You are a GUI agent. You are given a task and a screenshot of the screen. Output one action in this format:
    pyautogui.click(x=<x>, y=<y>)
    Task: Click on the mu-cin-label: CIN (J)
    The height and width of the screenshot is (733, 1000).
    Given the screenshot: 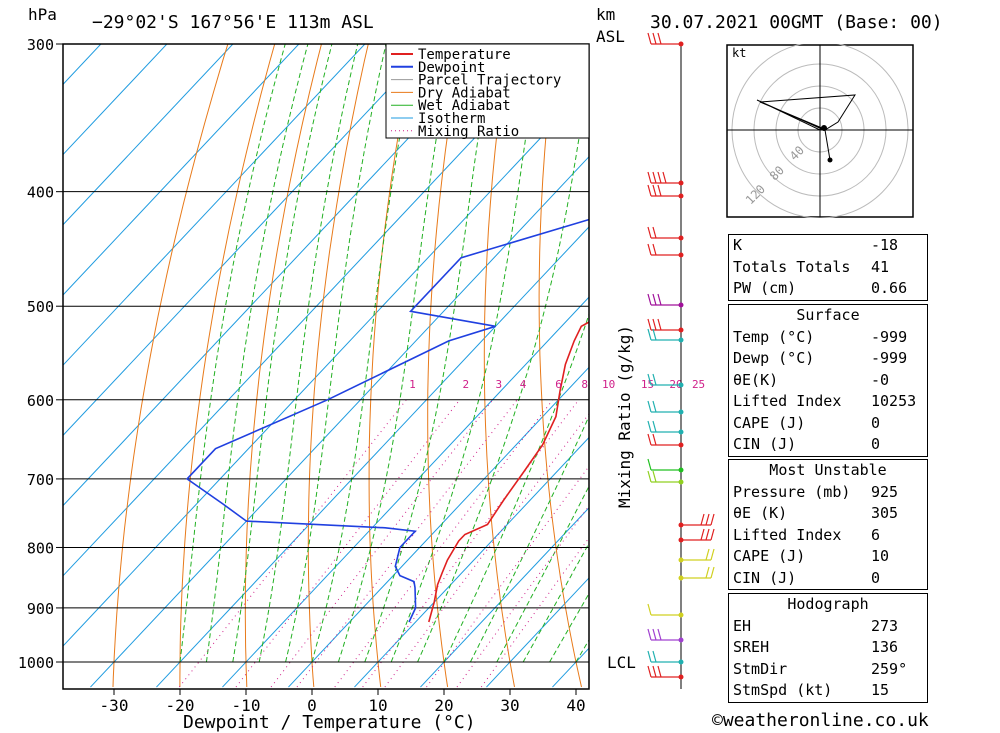 What is the action you would take?
    pyautogui.click(x=765, y=577)
    